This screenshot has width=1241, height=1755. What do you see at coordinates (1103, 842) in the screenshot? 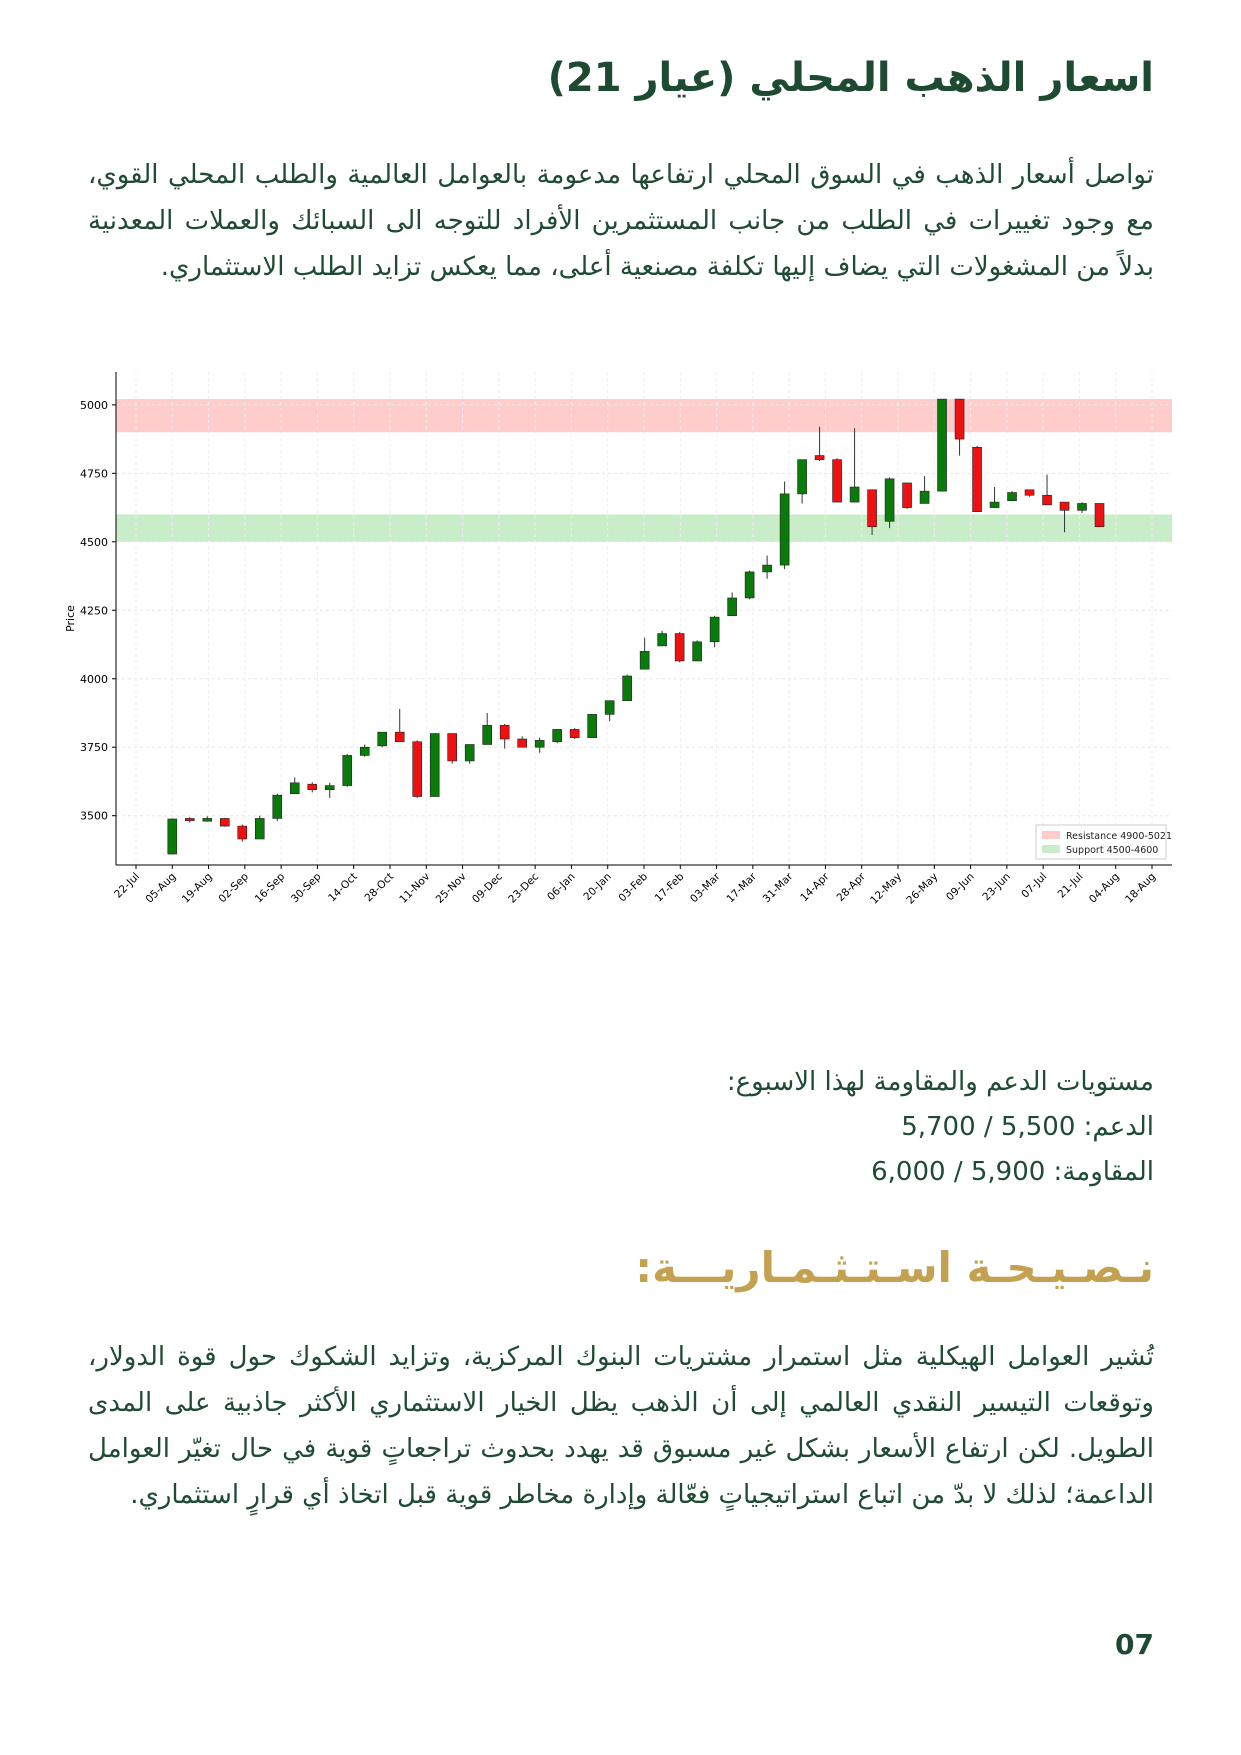
I see `chart-legend: Resistance 4900-5021 Support 4500-4600` at bounding box center [1103, 842].